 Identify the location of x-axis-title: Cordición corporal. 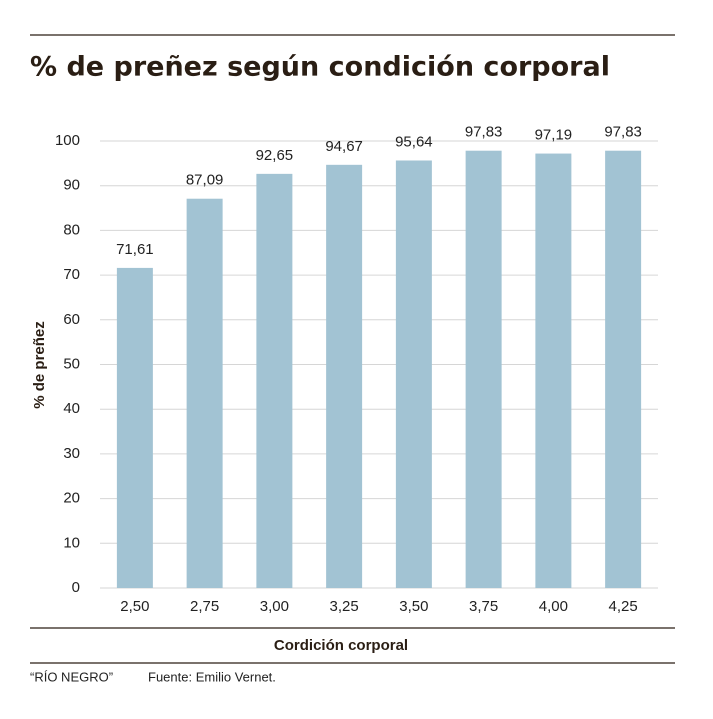
(341, 645).